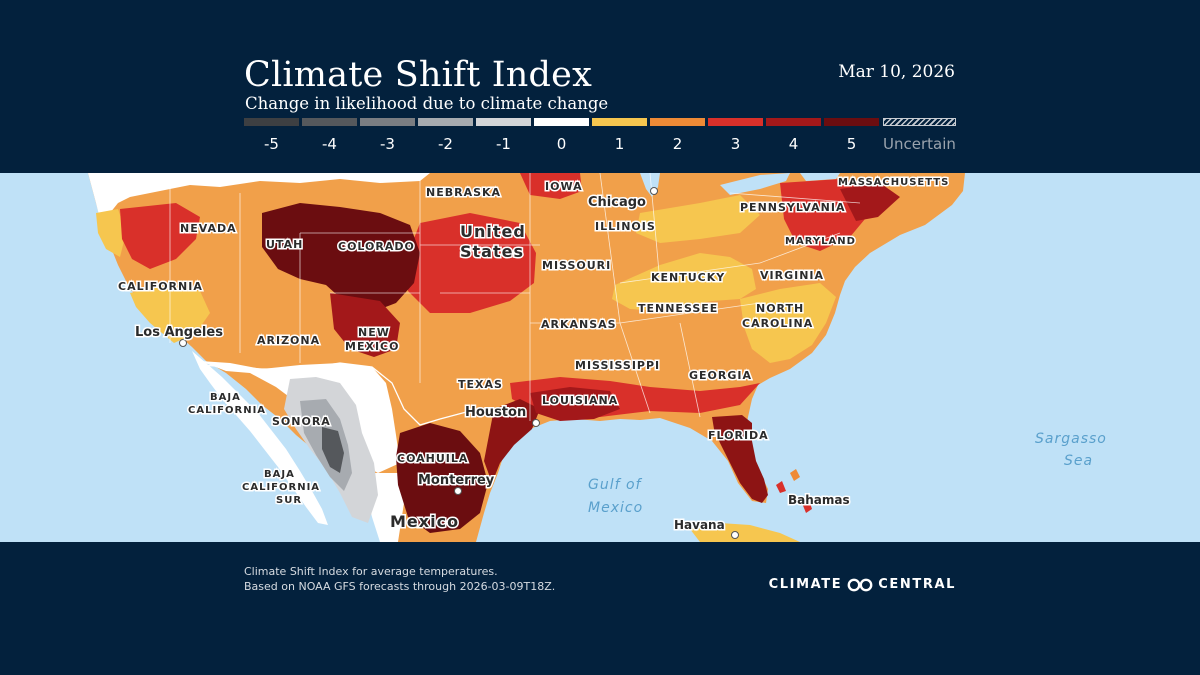 The height and width of the screenshot is (675, 1200). I want to click on label-gulf-2: Mexico, so click(615, 508).